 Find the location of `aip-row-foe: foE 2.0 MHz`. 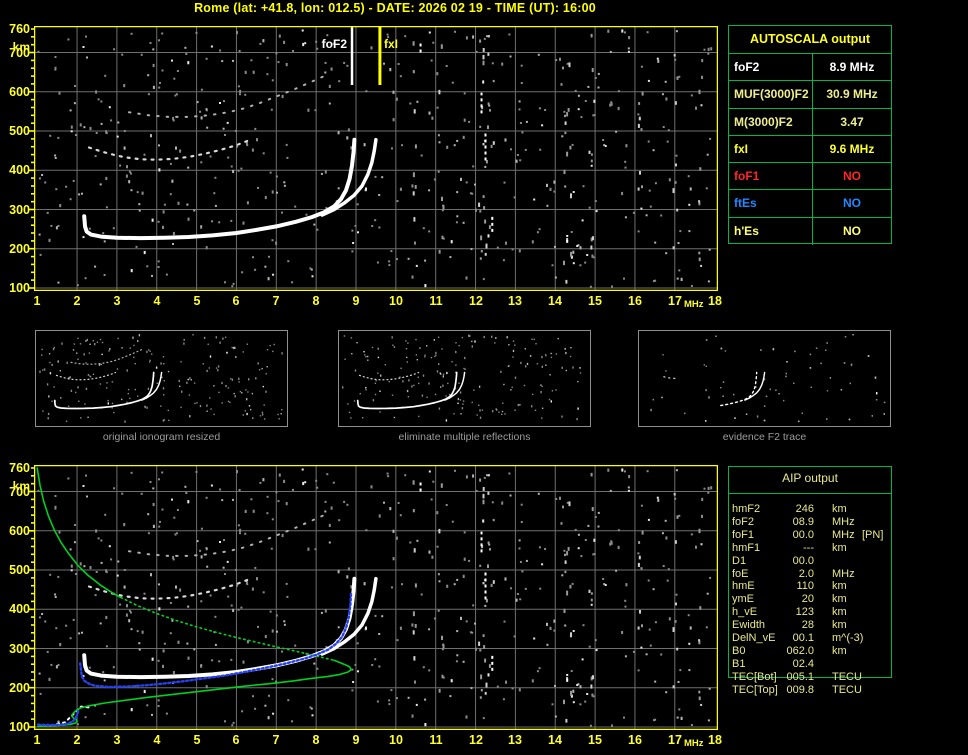

aip-row-foe: foE 2.0 MHz is located at coordinates (813, 574).